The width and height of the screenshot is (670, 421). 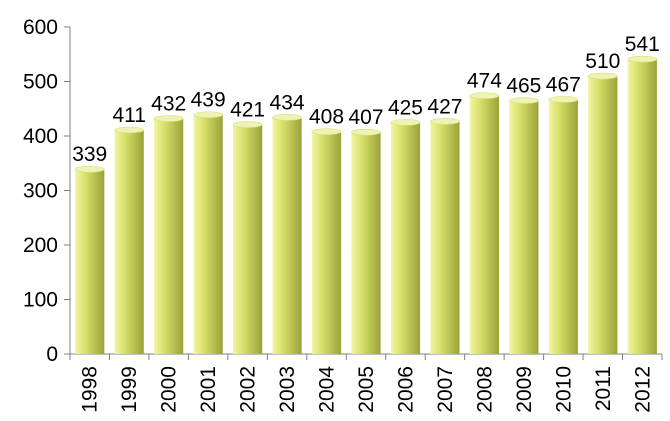 I want to click on x-tick-label-2012: 2012, so click(x=642, y=389).